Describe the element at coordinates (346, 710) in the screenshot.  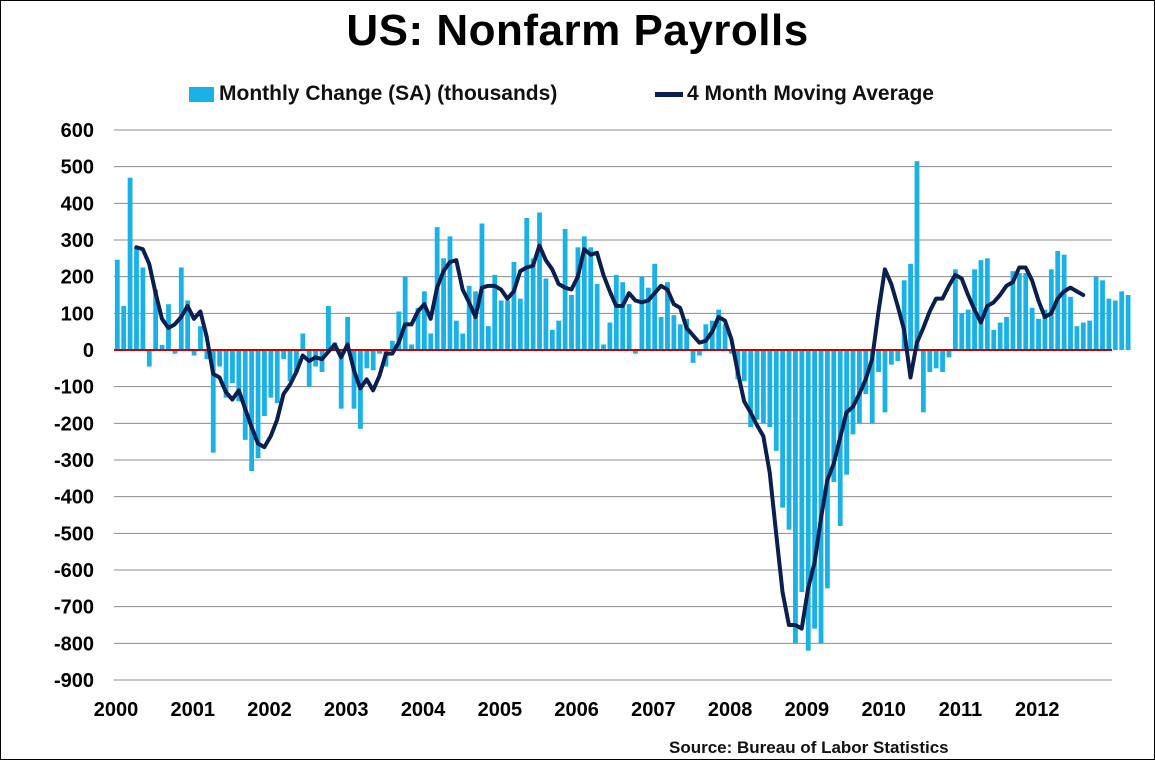
I see `x-tick-label: 2003` at that location.